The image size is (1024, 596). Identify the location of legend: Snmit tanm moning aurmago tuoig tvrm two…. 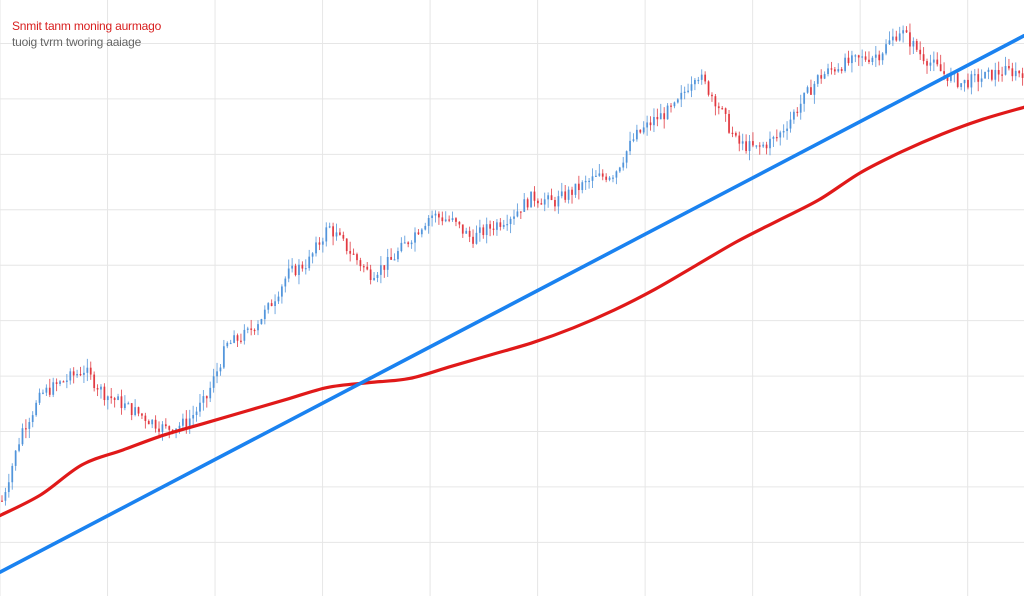
(86, 34).